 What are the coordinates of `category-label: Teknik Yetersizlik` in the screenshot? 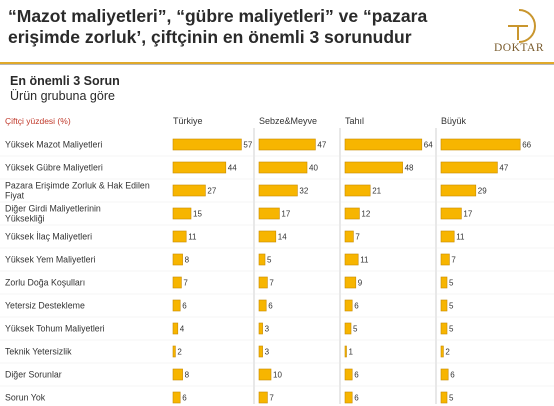 It's located at (38, 352).